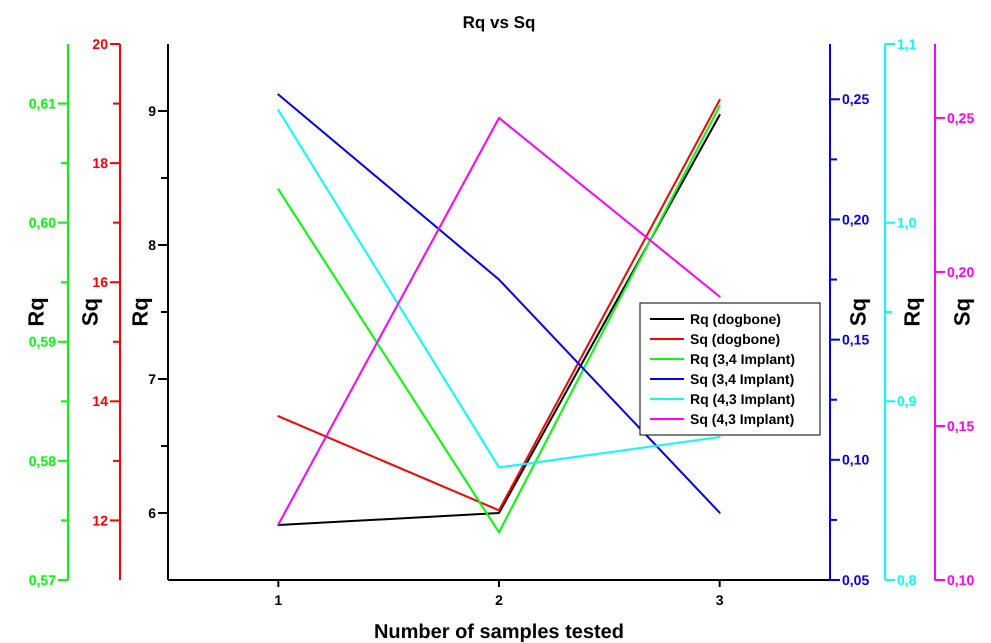  I want to click on y3-tick-label: 0,58, so click(42, 460).